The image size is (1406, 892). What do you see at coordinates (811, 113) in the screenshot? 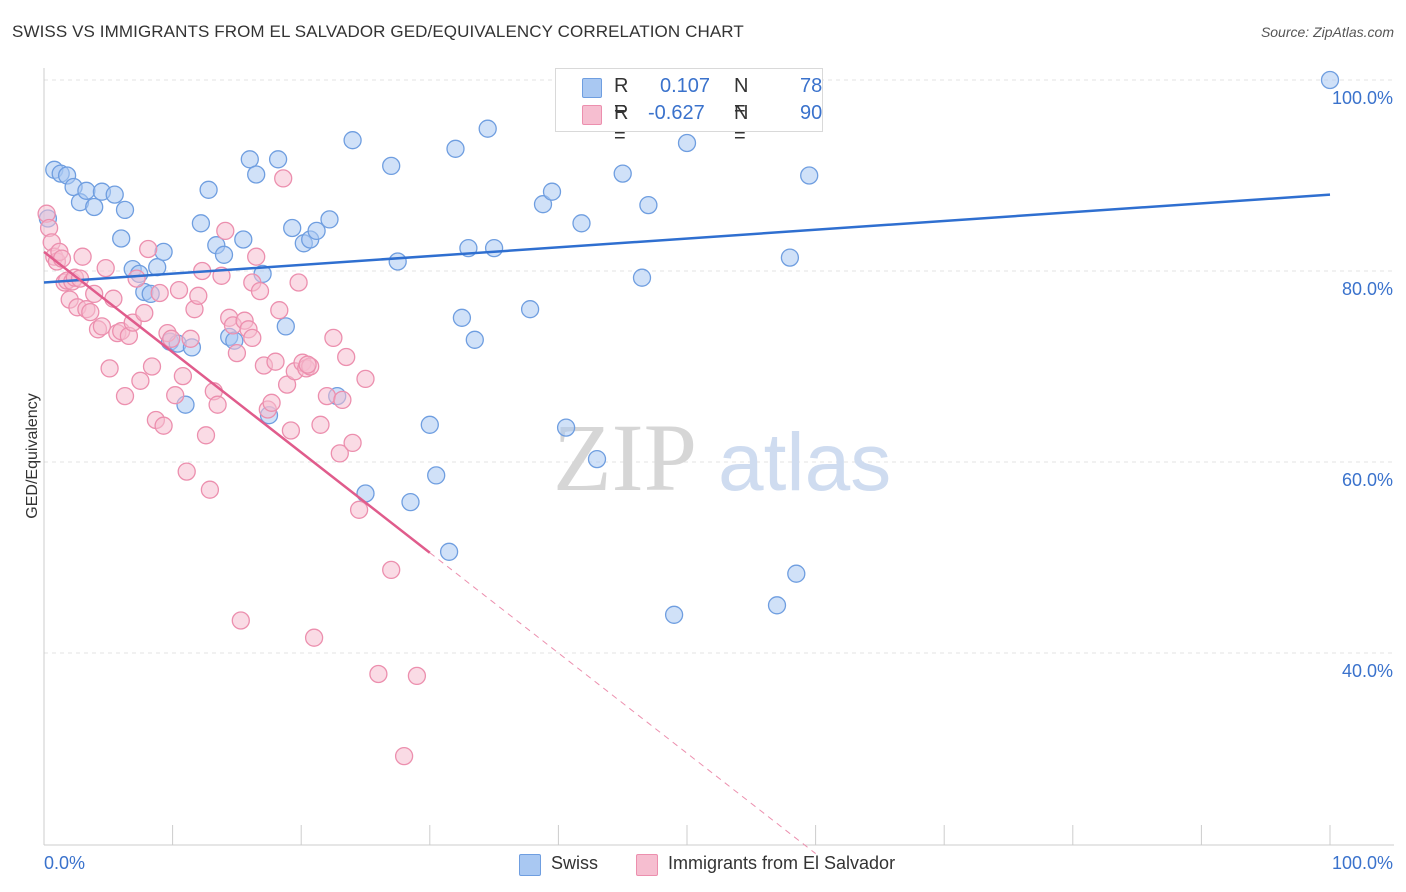
I see `legend-n-value-salvador: 90` at bounding box center [811, 113].